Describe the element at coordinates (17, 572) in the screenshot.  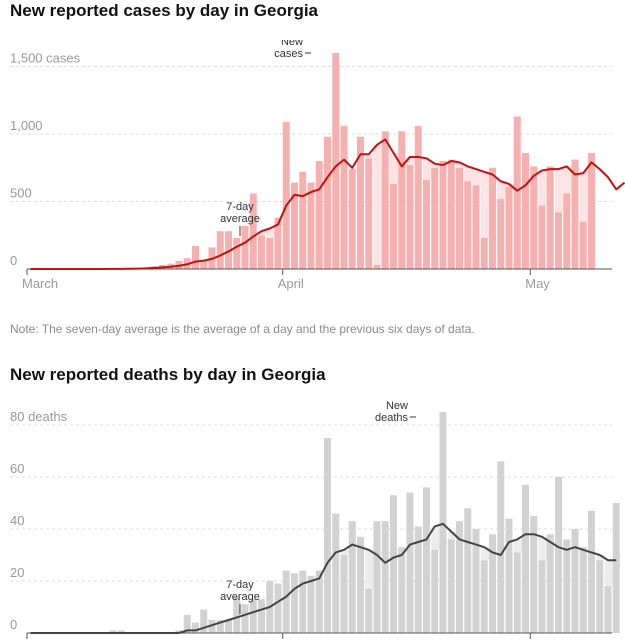
I see `y-tick-label: 20` at that location.